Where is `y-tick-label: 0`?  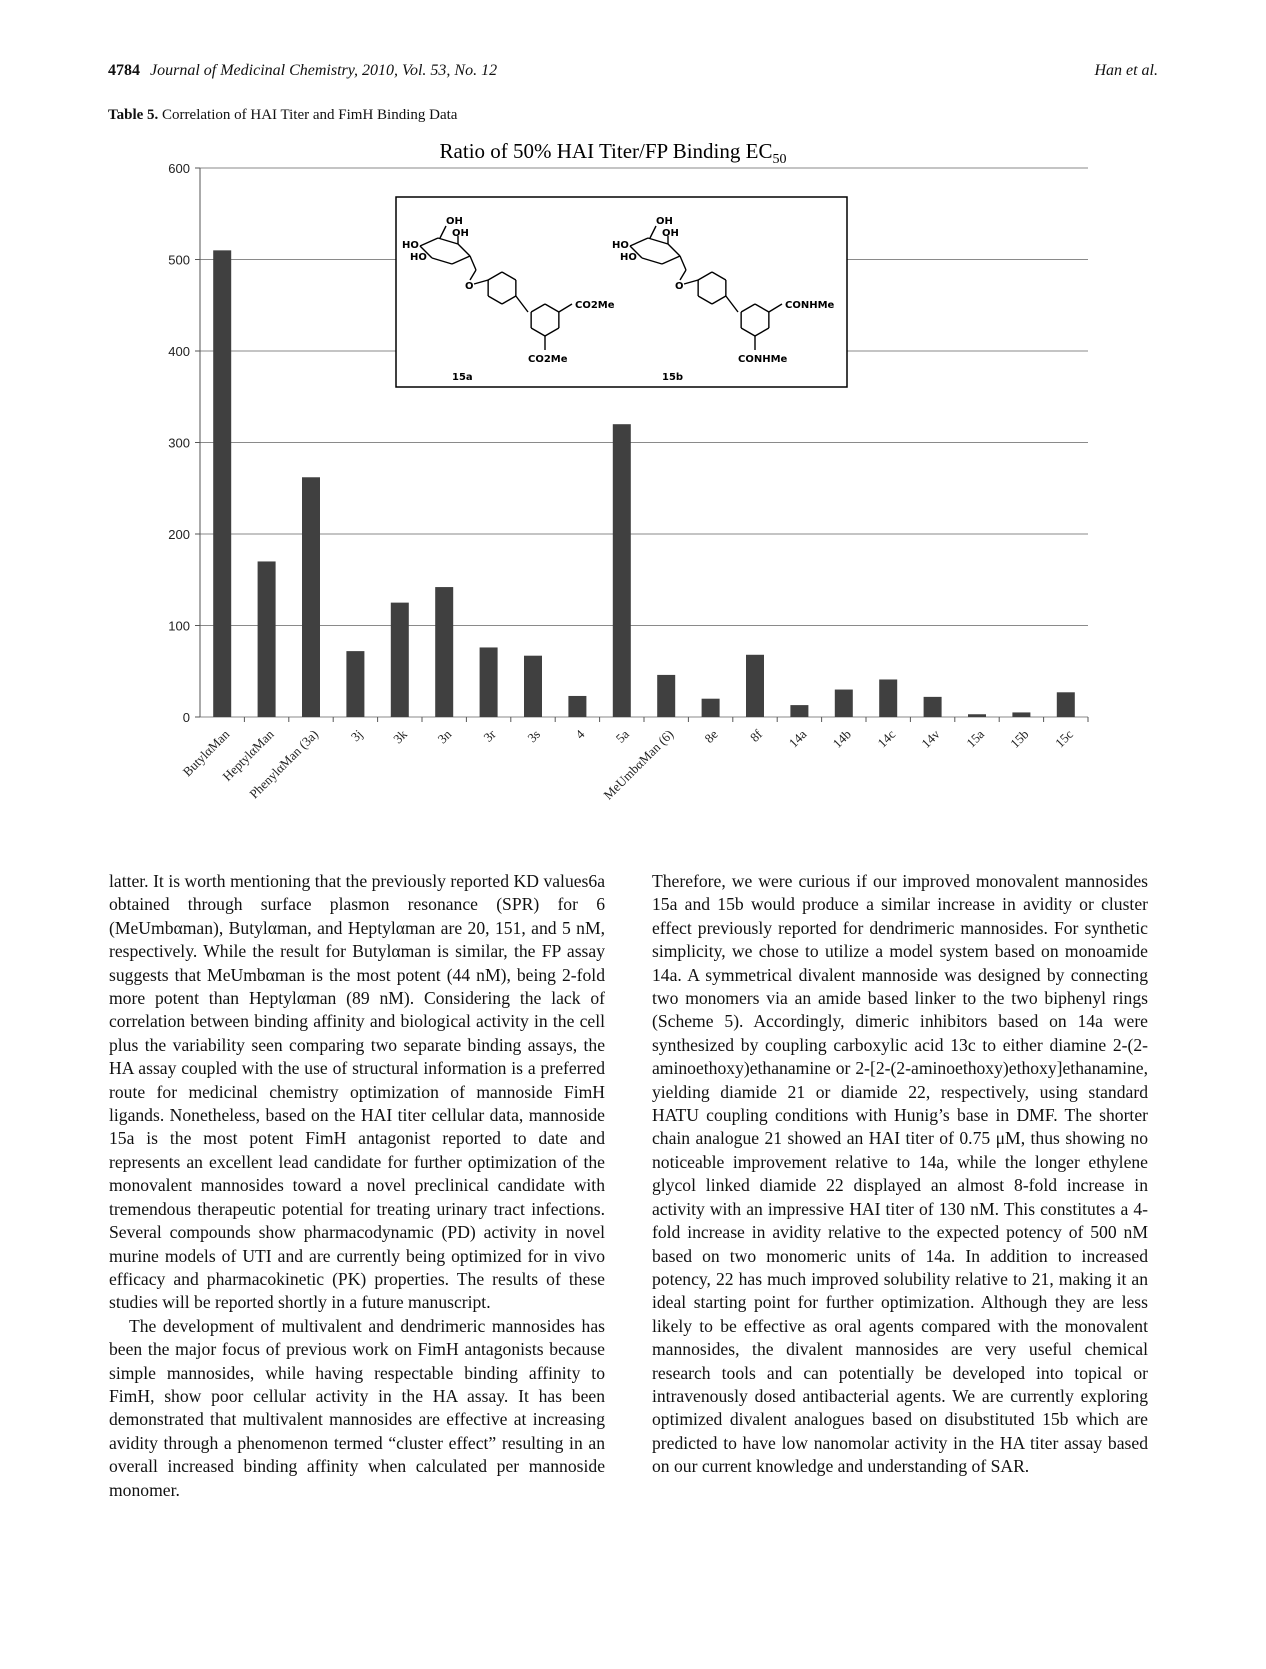 y-tick-label: 0 is located at coordinates (186, 717).